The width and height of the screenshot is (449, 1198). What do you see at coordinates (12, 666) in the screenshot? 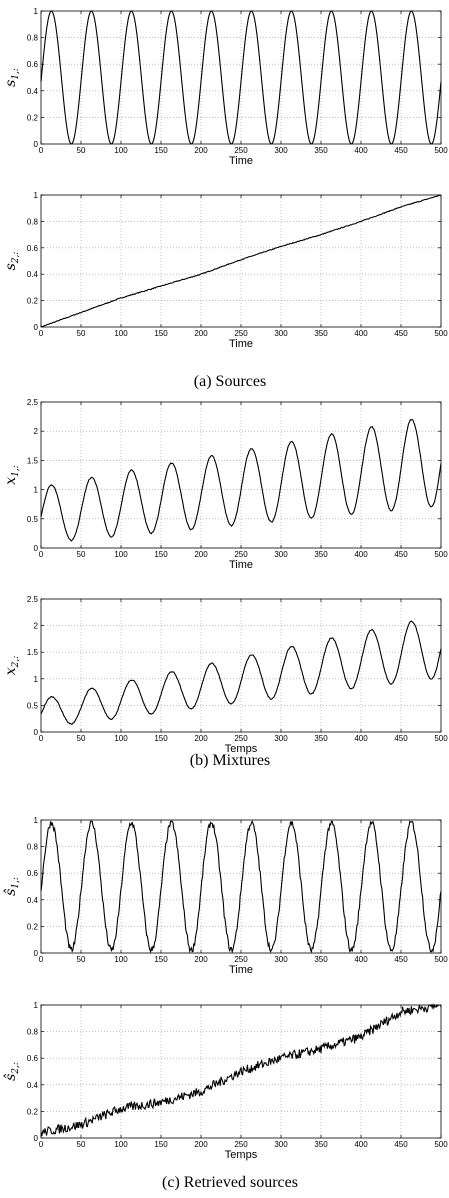
I see `y-axis-label: x2,:` at bounding box center [12, 666].